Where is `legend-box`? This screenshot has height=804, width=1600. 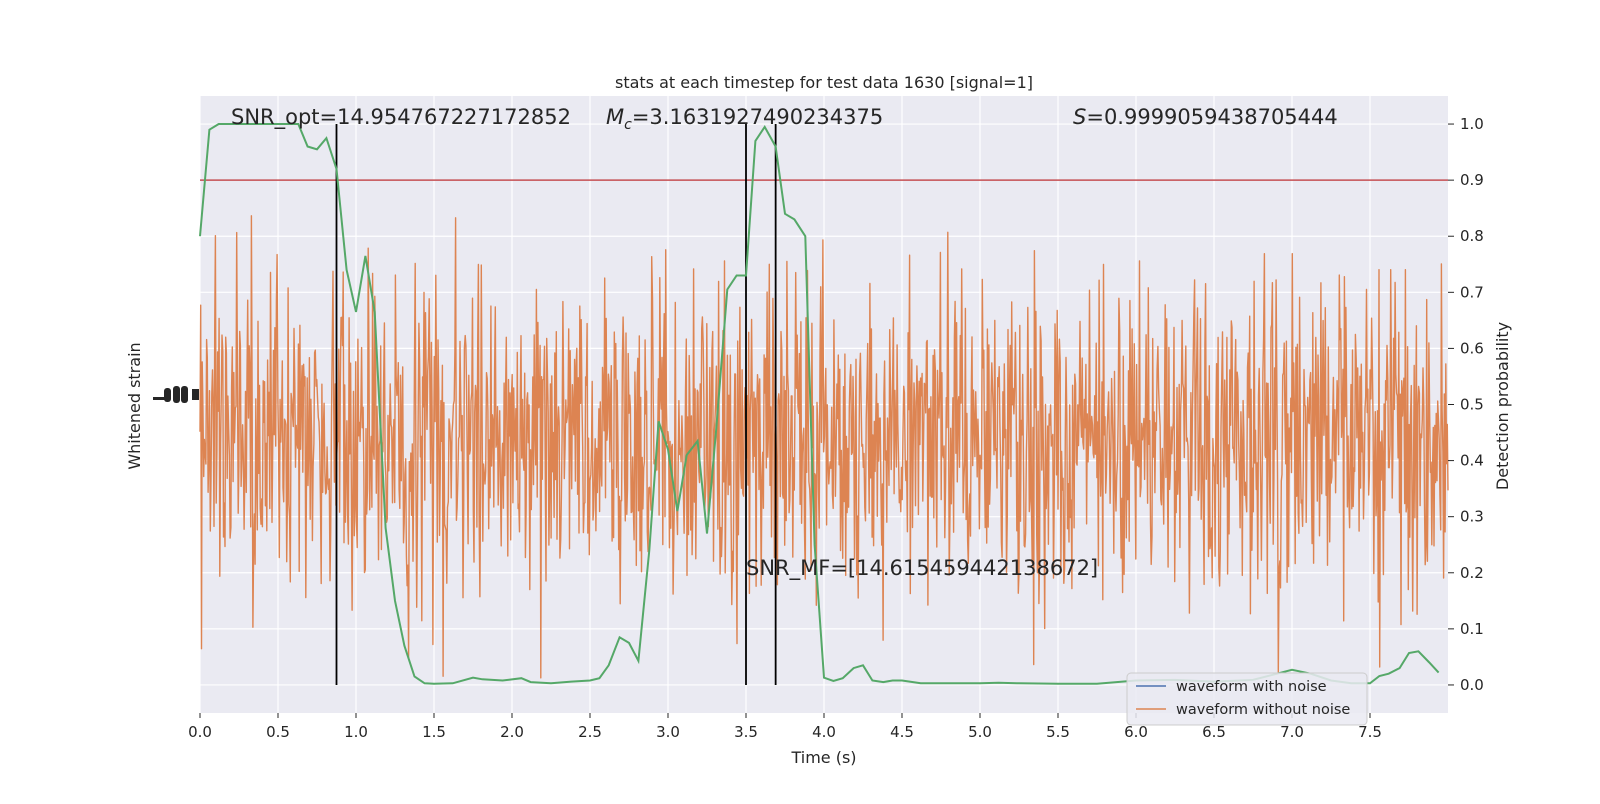
legend-box is located at coordinates (1247, 699).